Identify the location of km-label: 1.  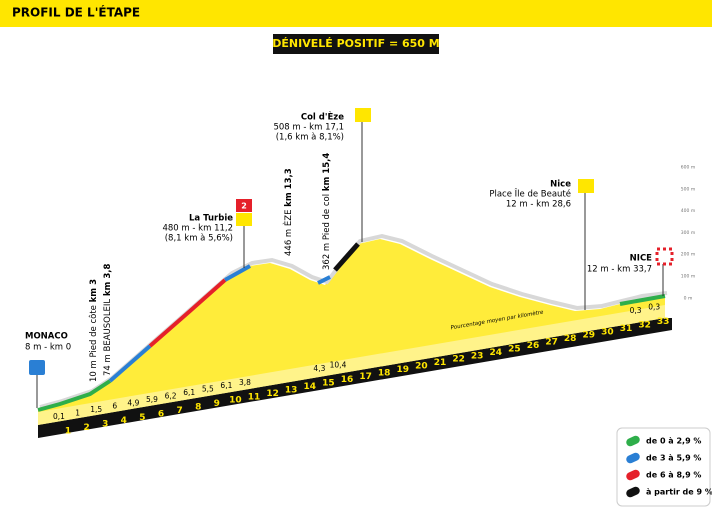
(68, 432).